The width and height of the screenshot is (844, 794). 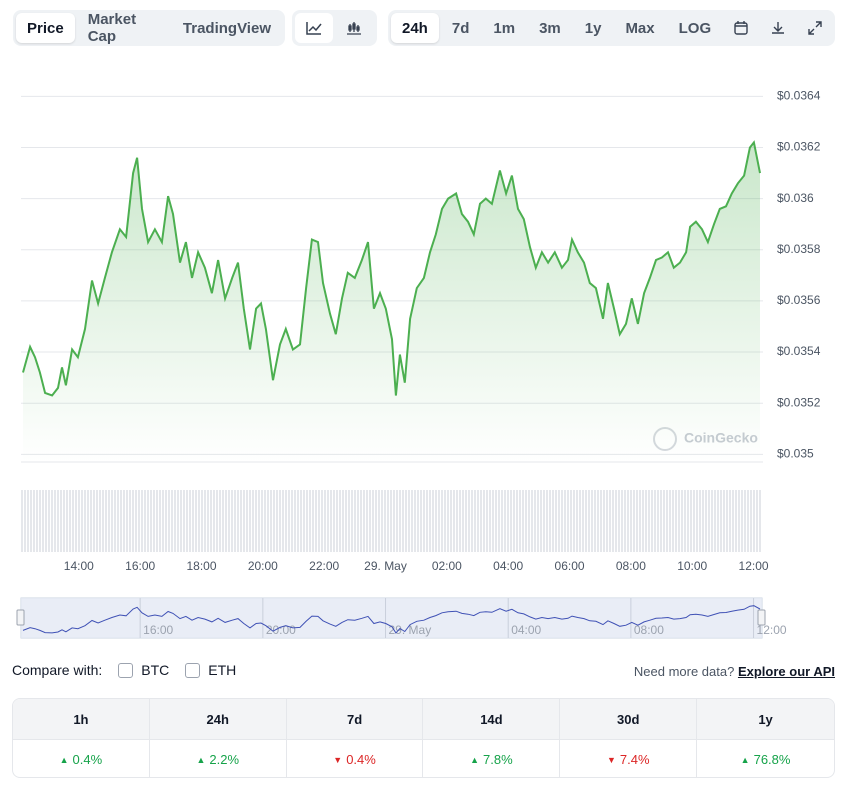 What do you see at coordinates (765, 719) in the screenshot?
I see `period-header: 1y` at bounding box center [765, 719].